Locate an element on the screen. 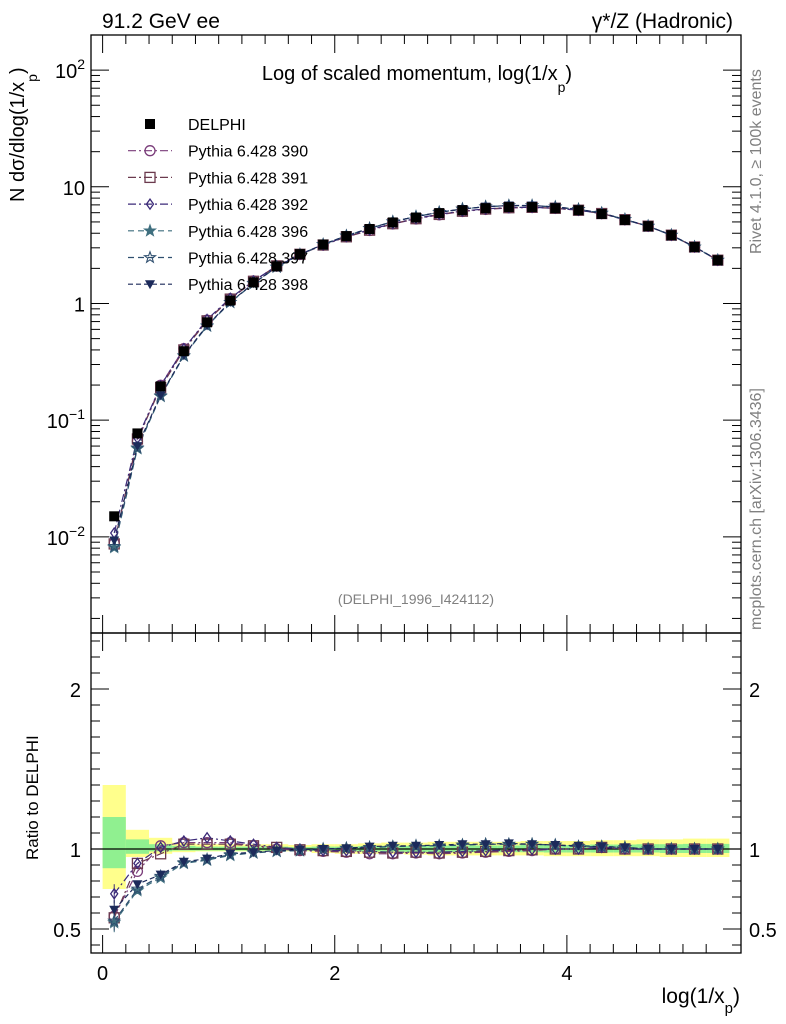 The image size is (786, 1024). main-y-tick-label: 10 is located at coordinates (74, 189).